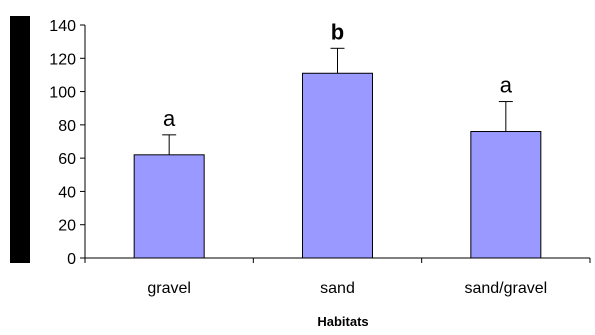 This screenshot has height=335, width=595. I want to click on y-tick-label: 40, so click(67, 192).